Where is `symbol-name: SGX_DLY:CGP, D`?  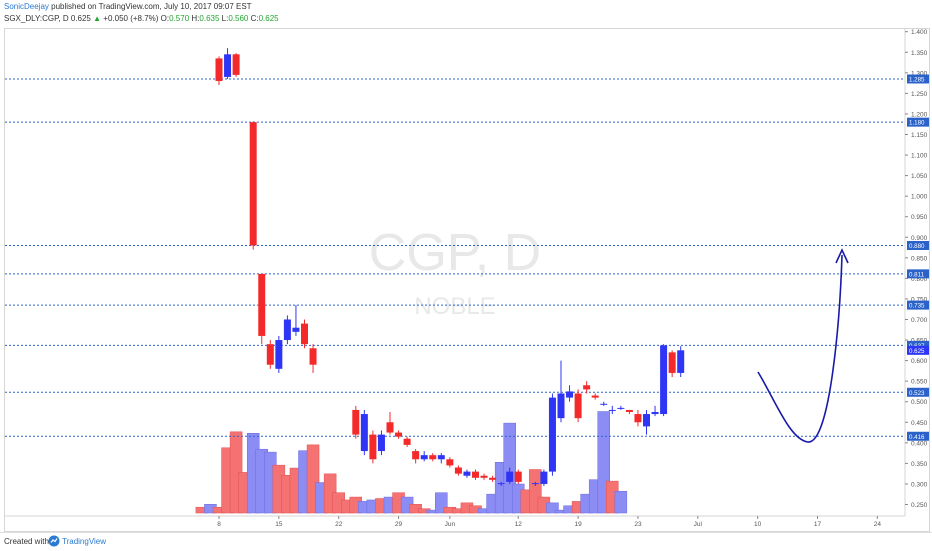 symbol-name: SGX_DLY:CGP, D is located at coordinates (36, 18).